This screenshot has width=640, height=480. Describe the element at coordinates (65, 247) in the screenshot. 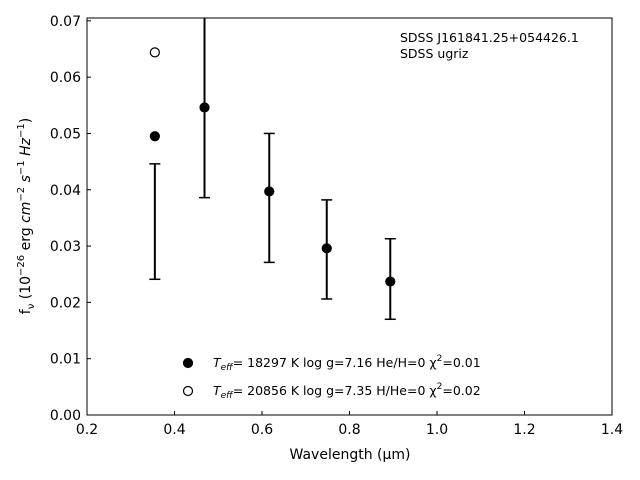

I see `y-tick-label: 0.03` at that location.